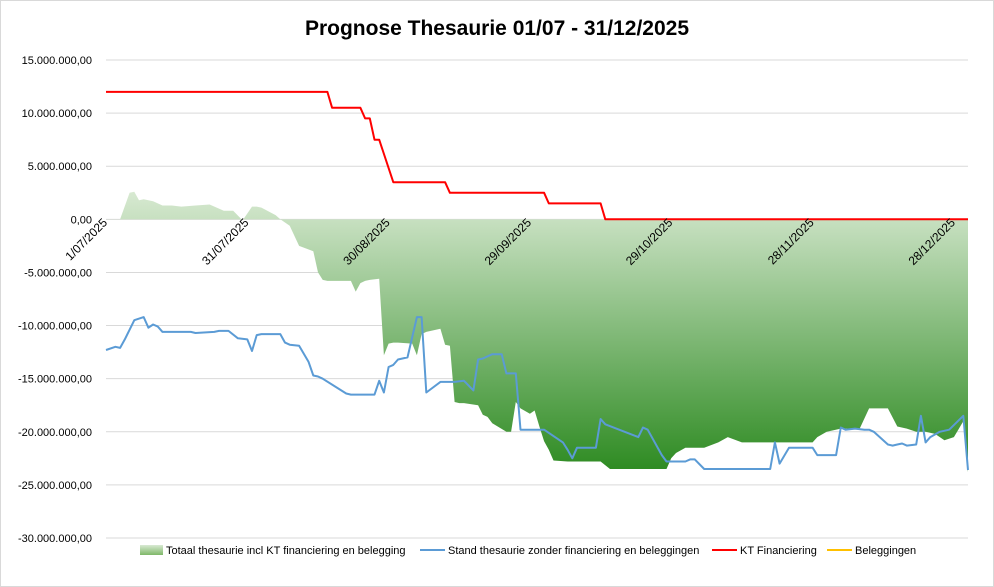  Describe the element at coordinates (778, 551) in the screenshot. I see `legend-label: KT Financiering` at that location.